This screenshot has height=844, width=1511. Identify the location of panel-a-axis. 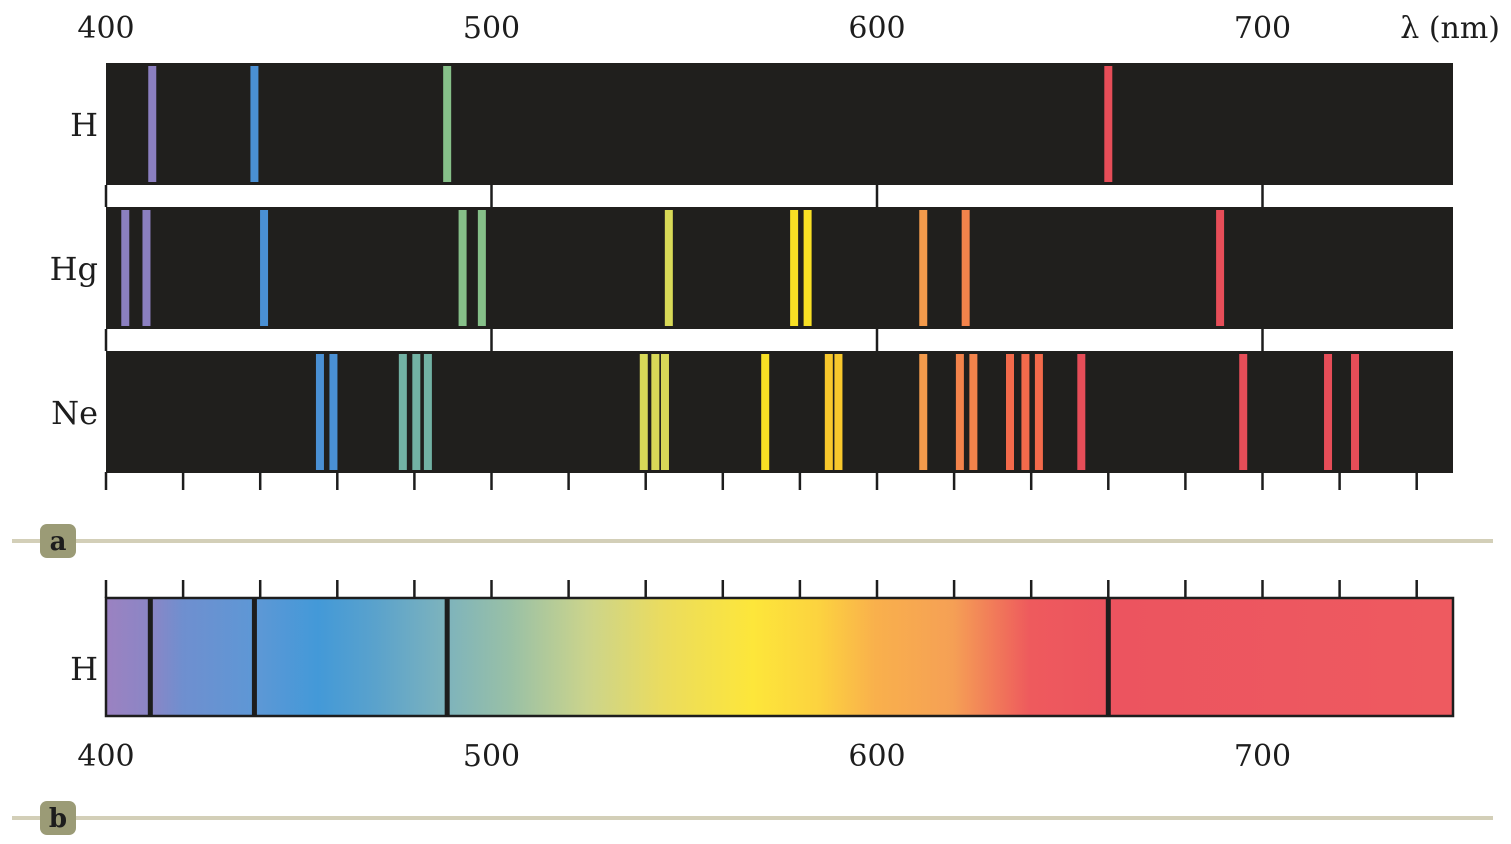
(761, 481).